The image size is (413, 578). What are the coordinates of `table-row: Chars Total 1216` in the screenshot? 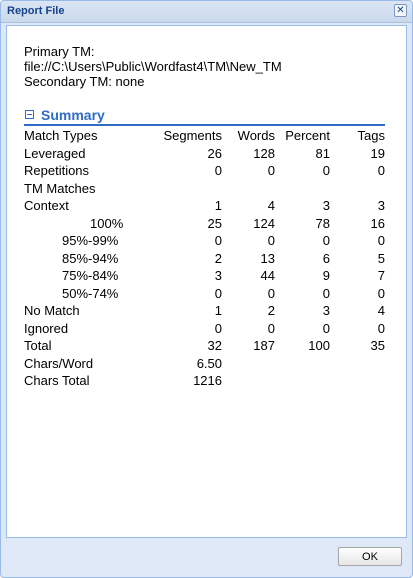 It's located at (204, 381).